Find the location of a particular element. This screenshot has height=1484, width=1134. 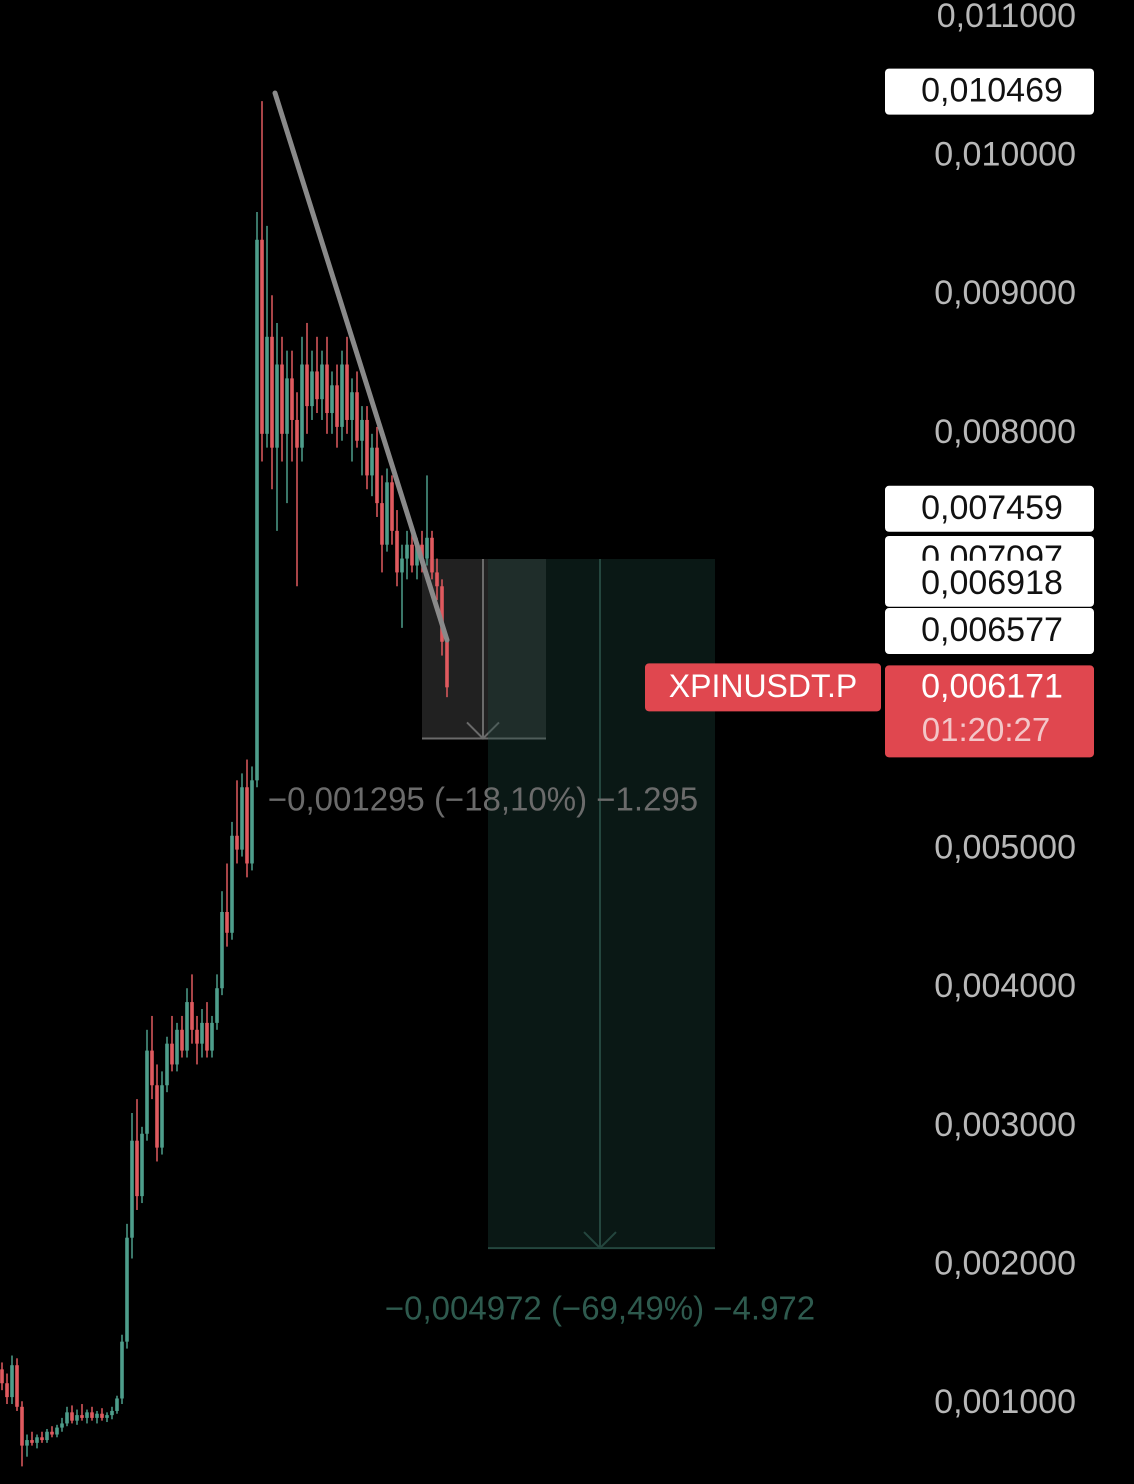

last-price-tag is located at coordinates (989, 711).